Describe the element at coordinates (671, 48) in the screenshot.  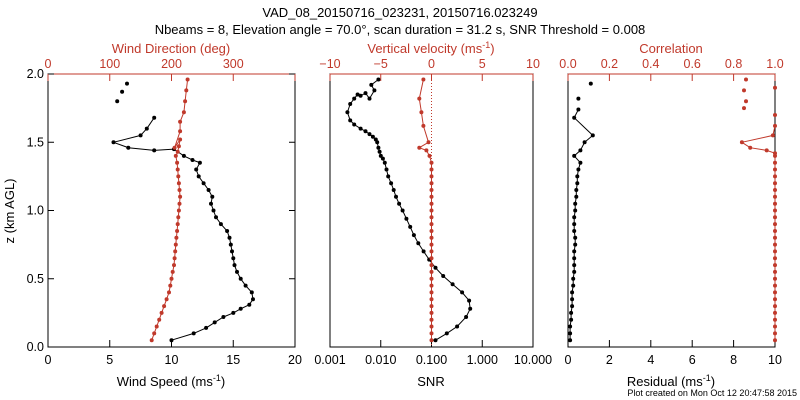
I see `correlation-label: Correlation` at that location.